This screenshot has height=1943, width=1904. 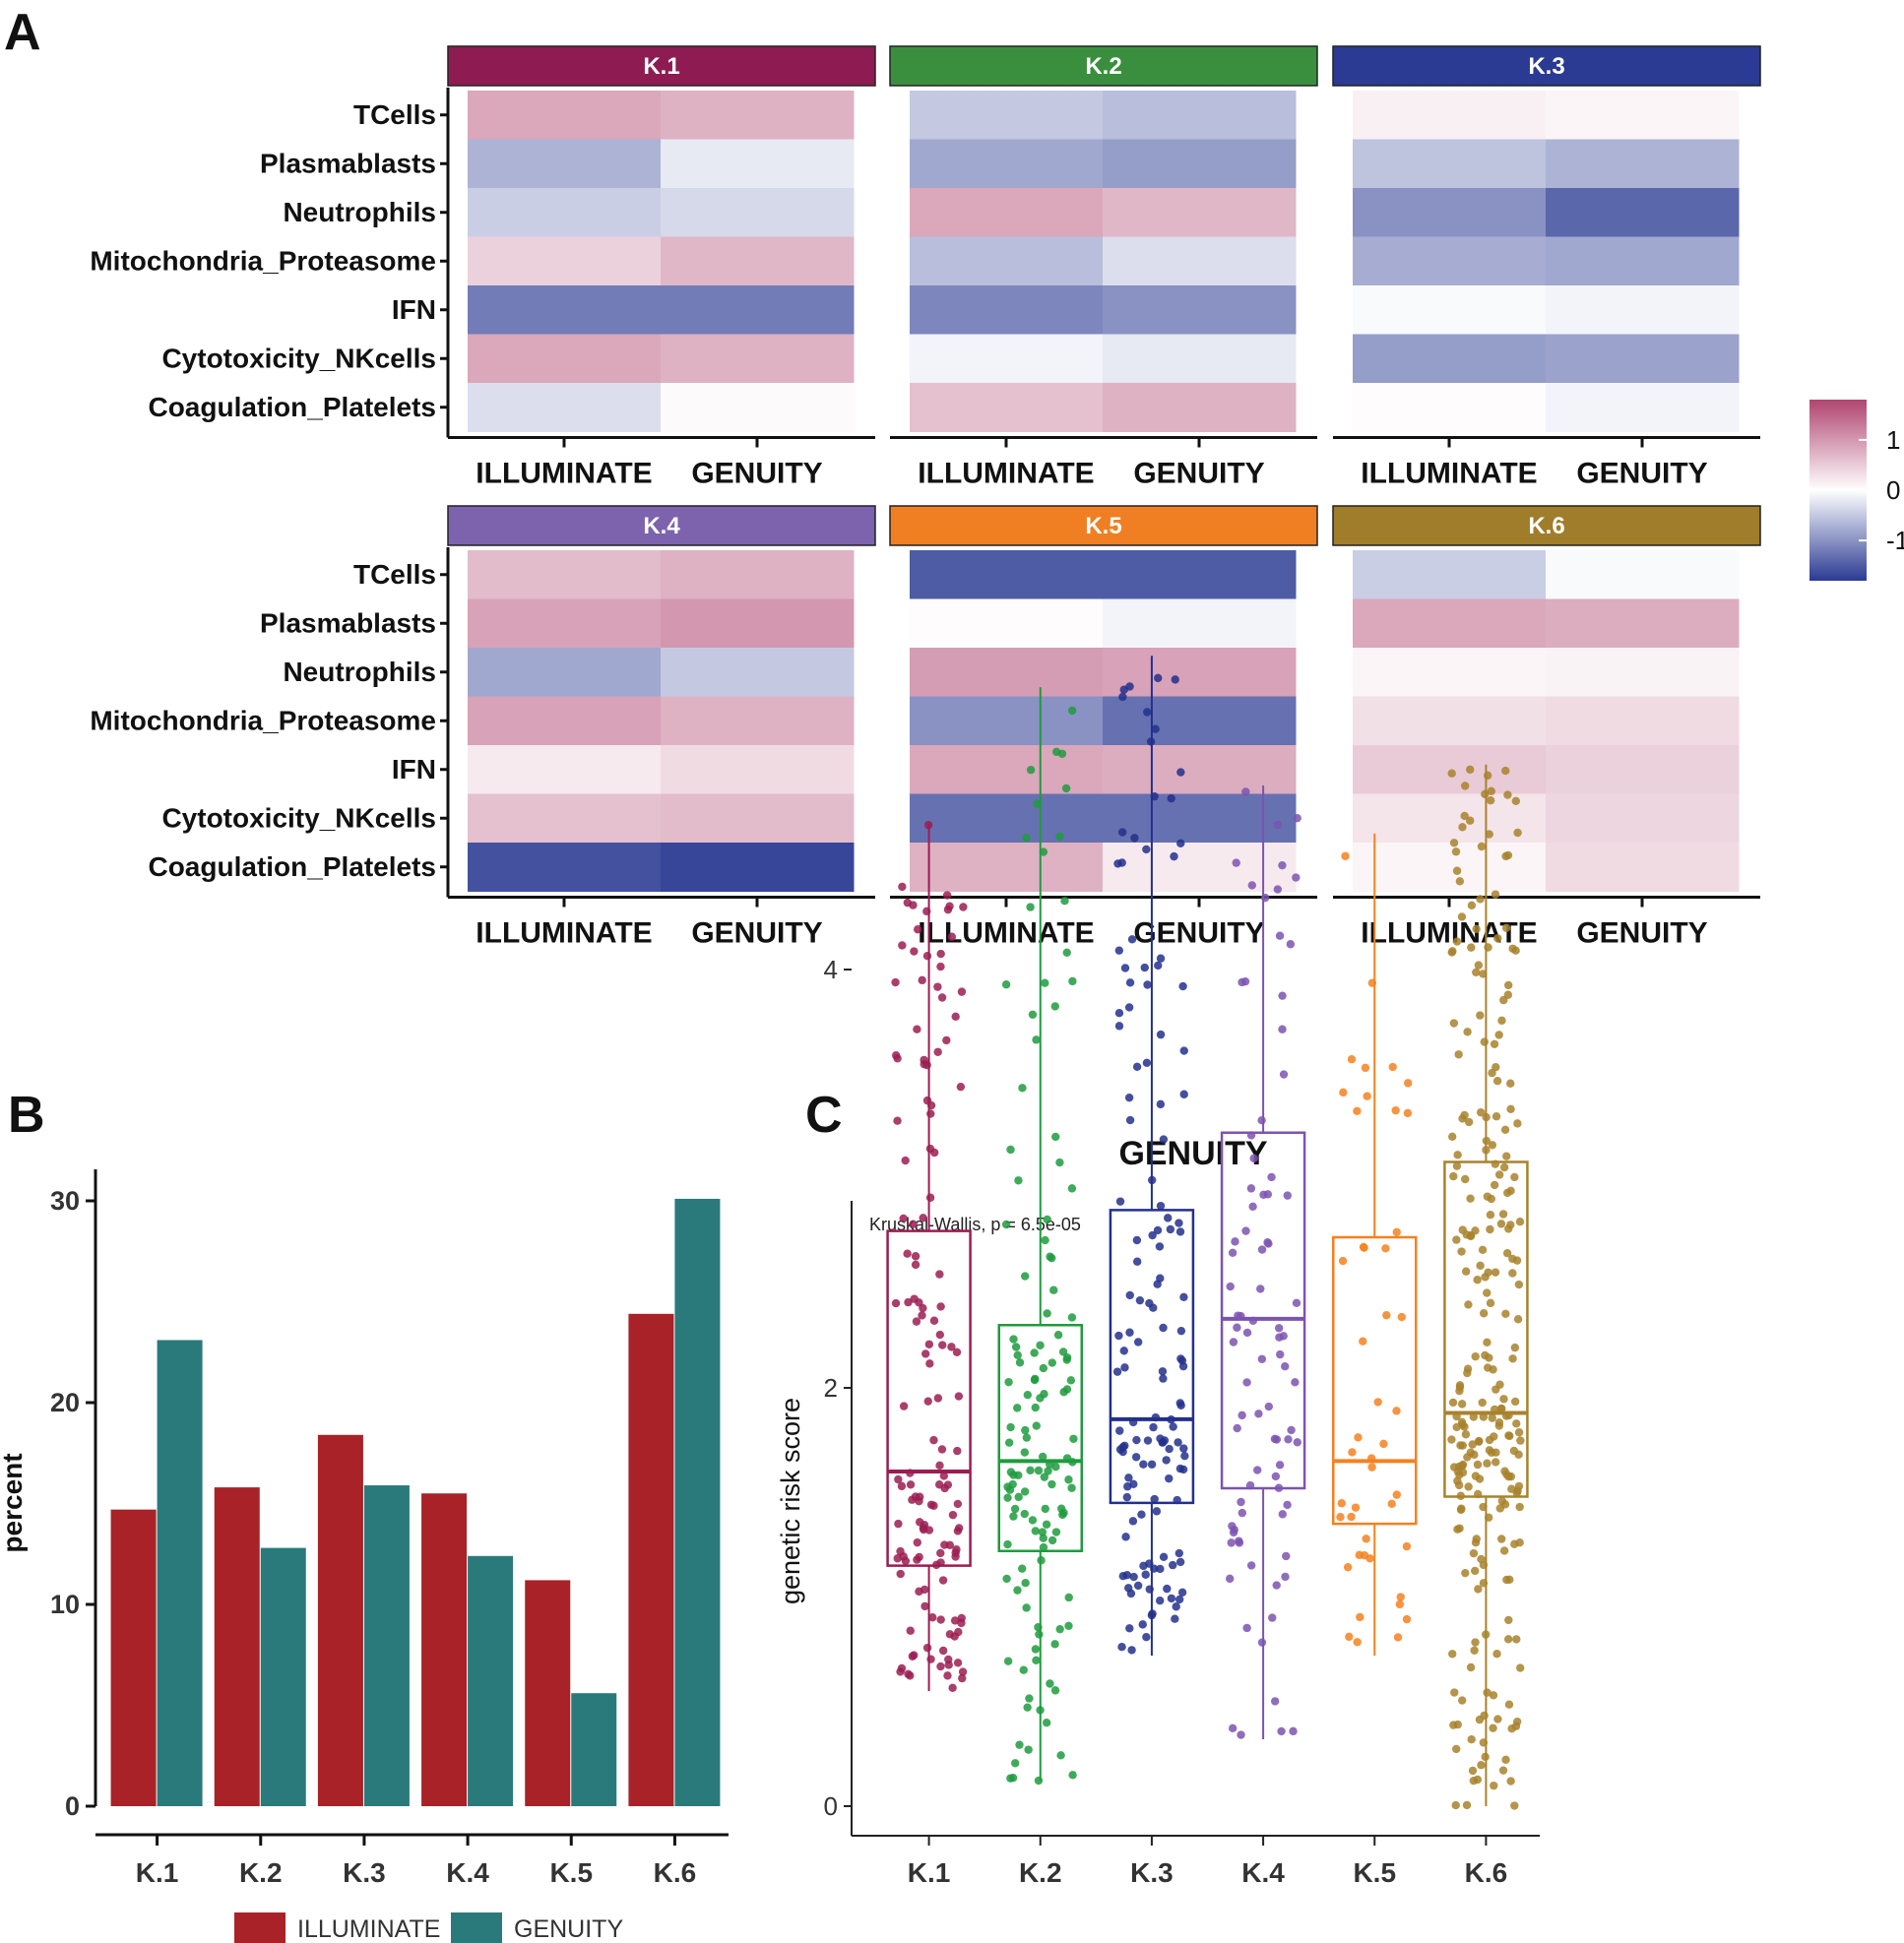 What do you see at coordinates (444, 1649) in the screenshot?
I see `bar-illuminate-k4` at bounding box center [444, 1649].